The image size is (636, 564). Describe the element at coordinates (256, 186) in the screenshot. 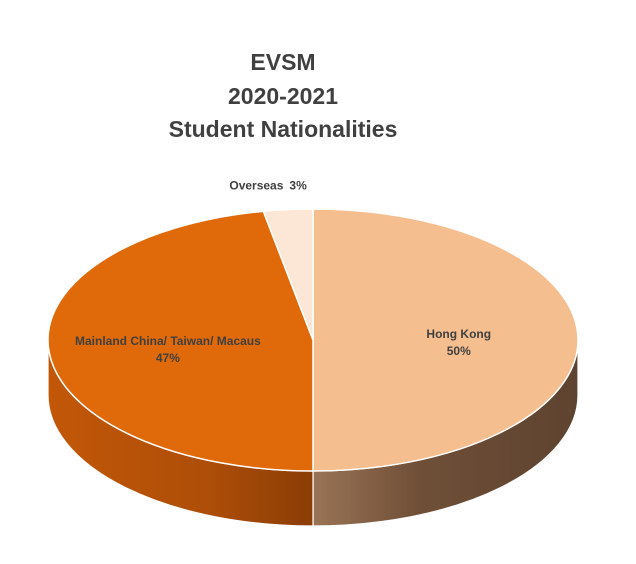

I see `pie-label-name: Overseas` at that location.